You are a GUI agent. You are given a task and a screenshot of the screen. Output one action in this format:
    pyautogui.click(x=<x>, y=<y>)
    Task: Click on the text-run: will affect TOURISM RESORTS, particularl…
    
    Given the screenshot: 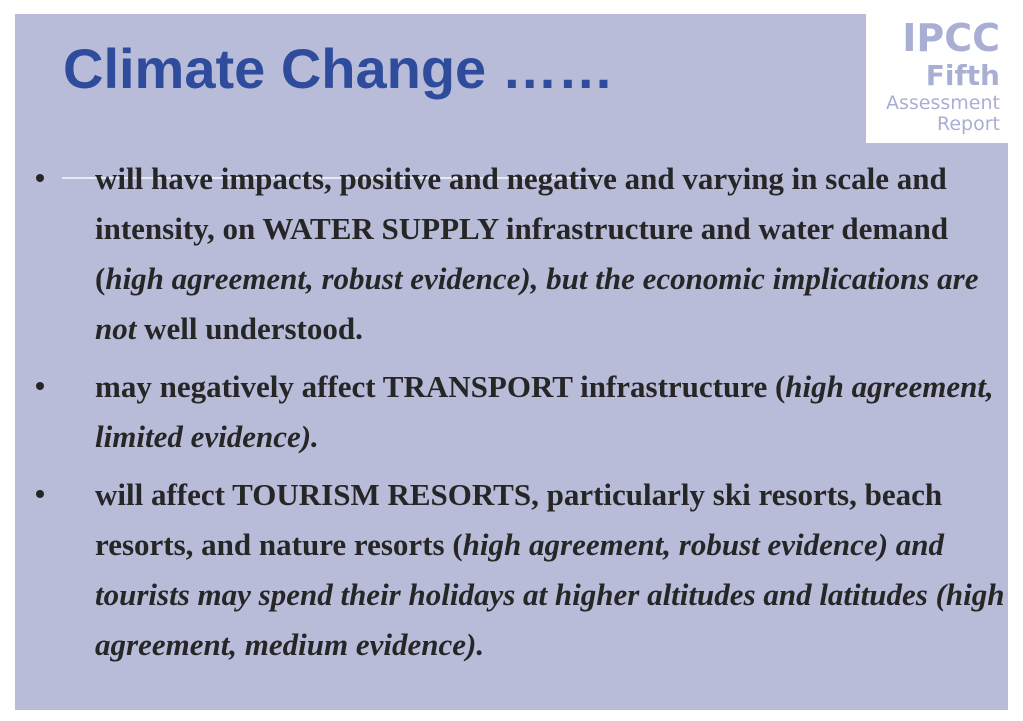 What is the action you would take?
    pyautogui.click(x=519, y=519)
    